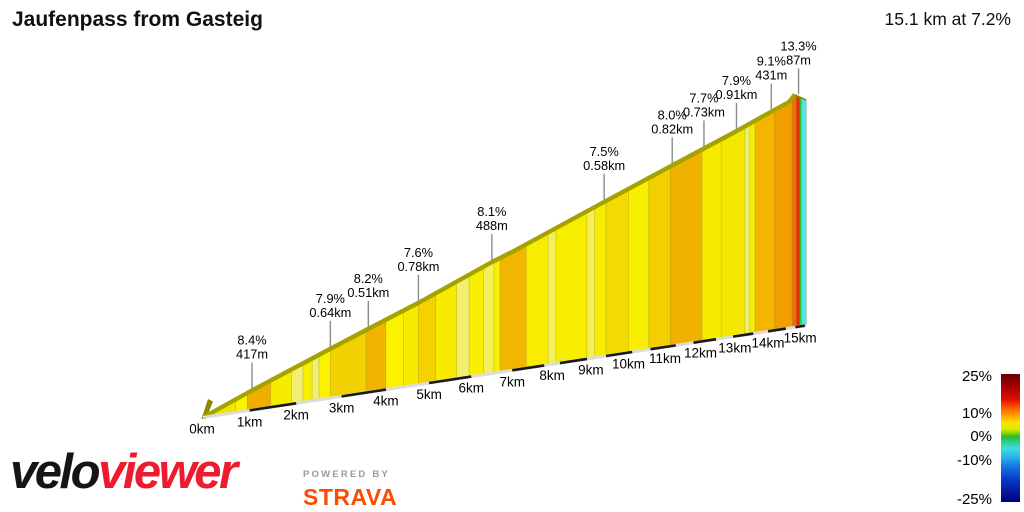 Image resolution: width=1024 pixels, height=512 pixels. I want to click on veloviewer-logo: veloviewer, so click(124, 474).